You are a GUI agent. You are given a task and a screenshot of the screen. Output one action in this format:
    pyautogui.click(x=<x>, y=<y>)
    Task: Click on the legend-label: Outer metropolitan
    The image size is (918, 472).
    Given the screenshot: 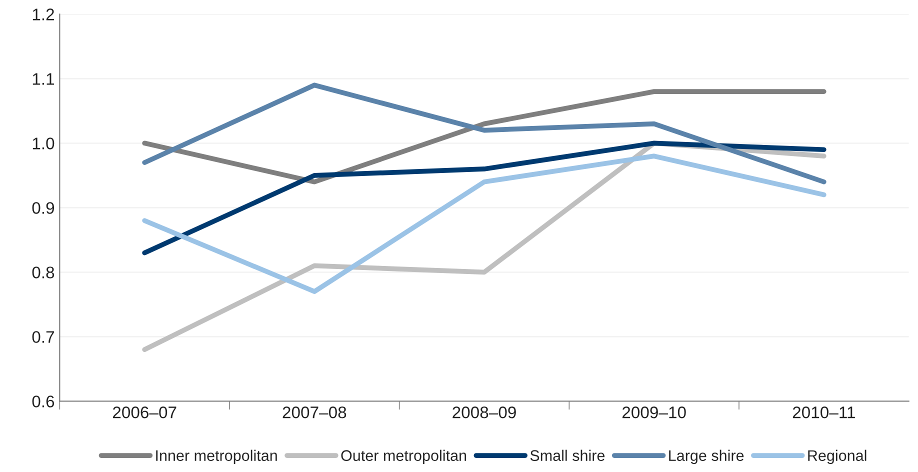 What is the action you would take?
    pyautogui.click(x=403, y=457)
    